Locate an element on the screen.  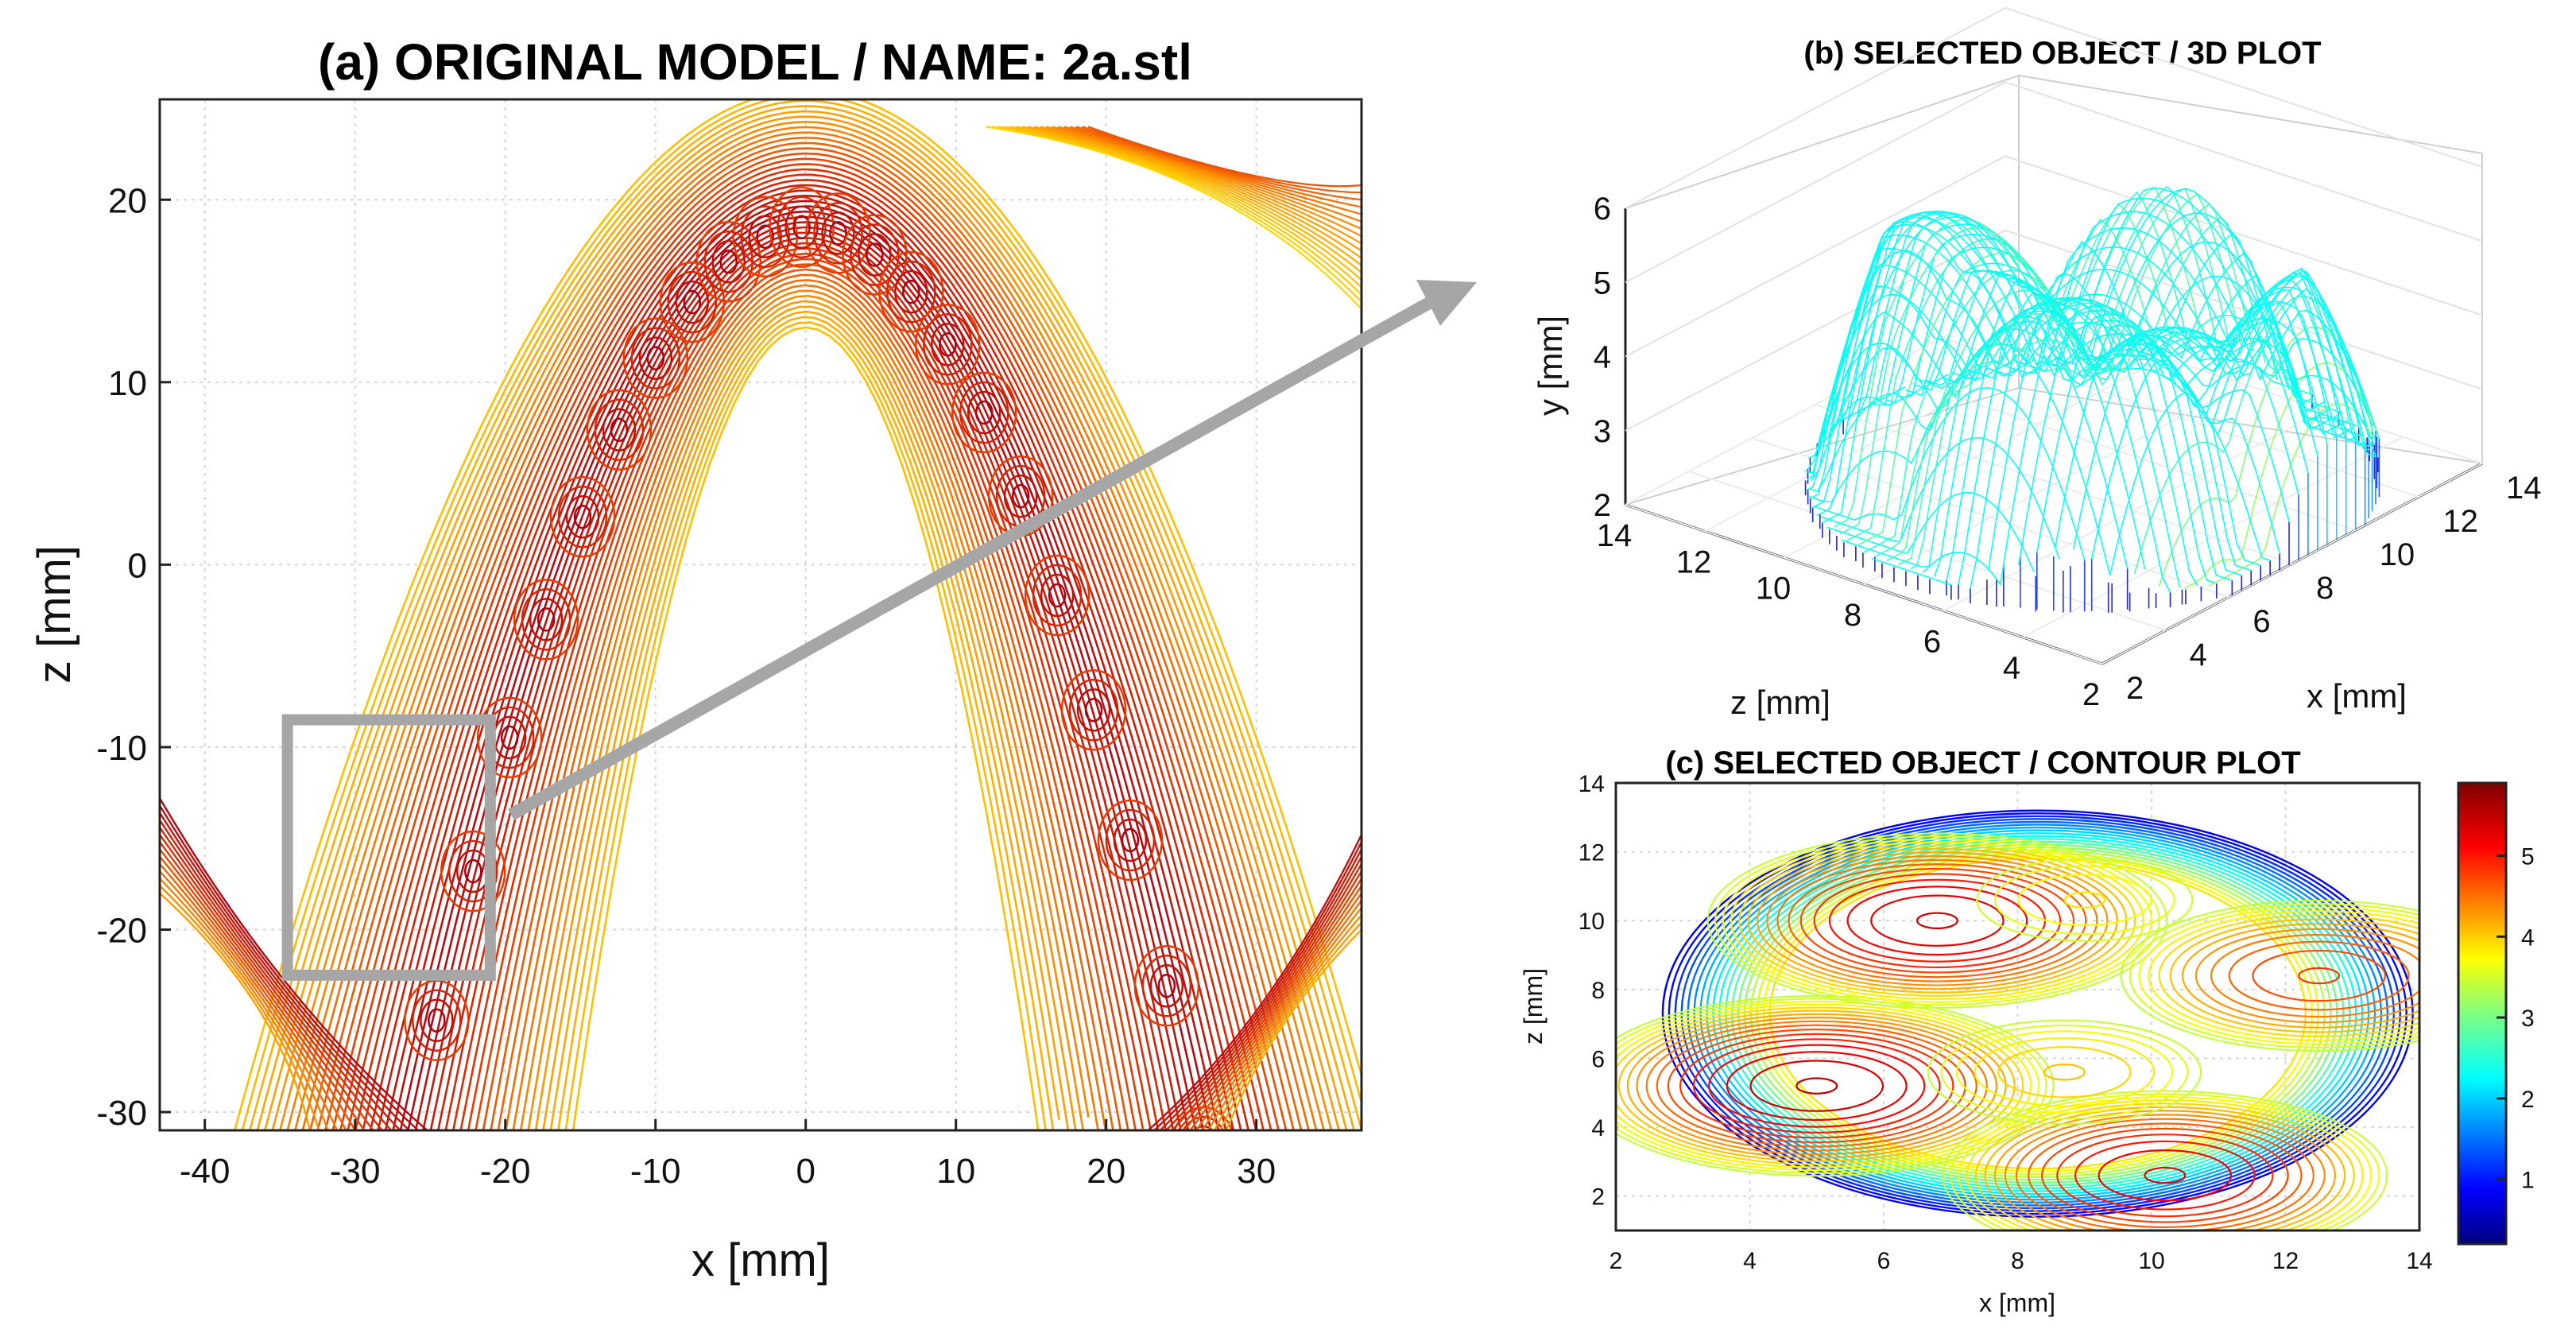
panel-c-ytick-label: 12 is located at coordinates (1592, 853).